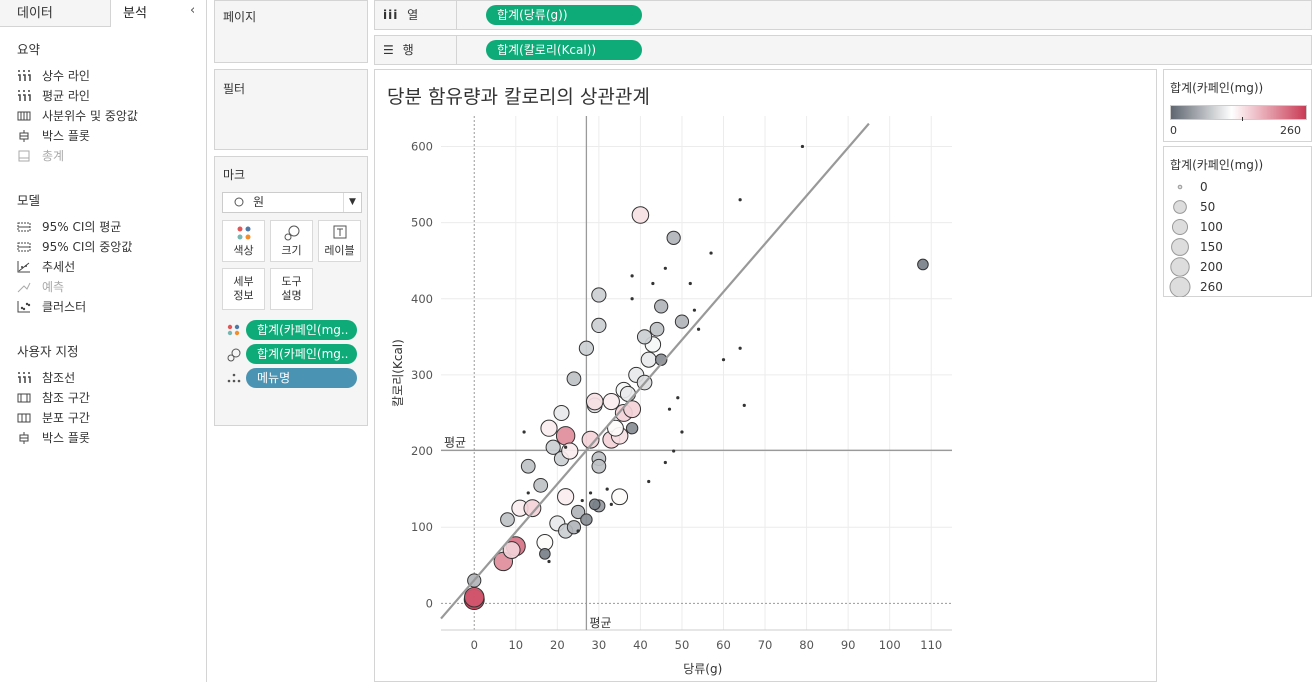 The image size is (1312, 682). I want to click on size-legend-entry: 100, so click(1237, 227).